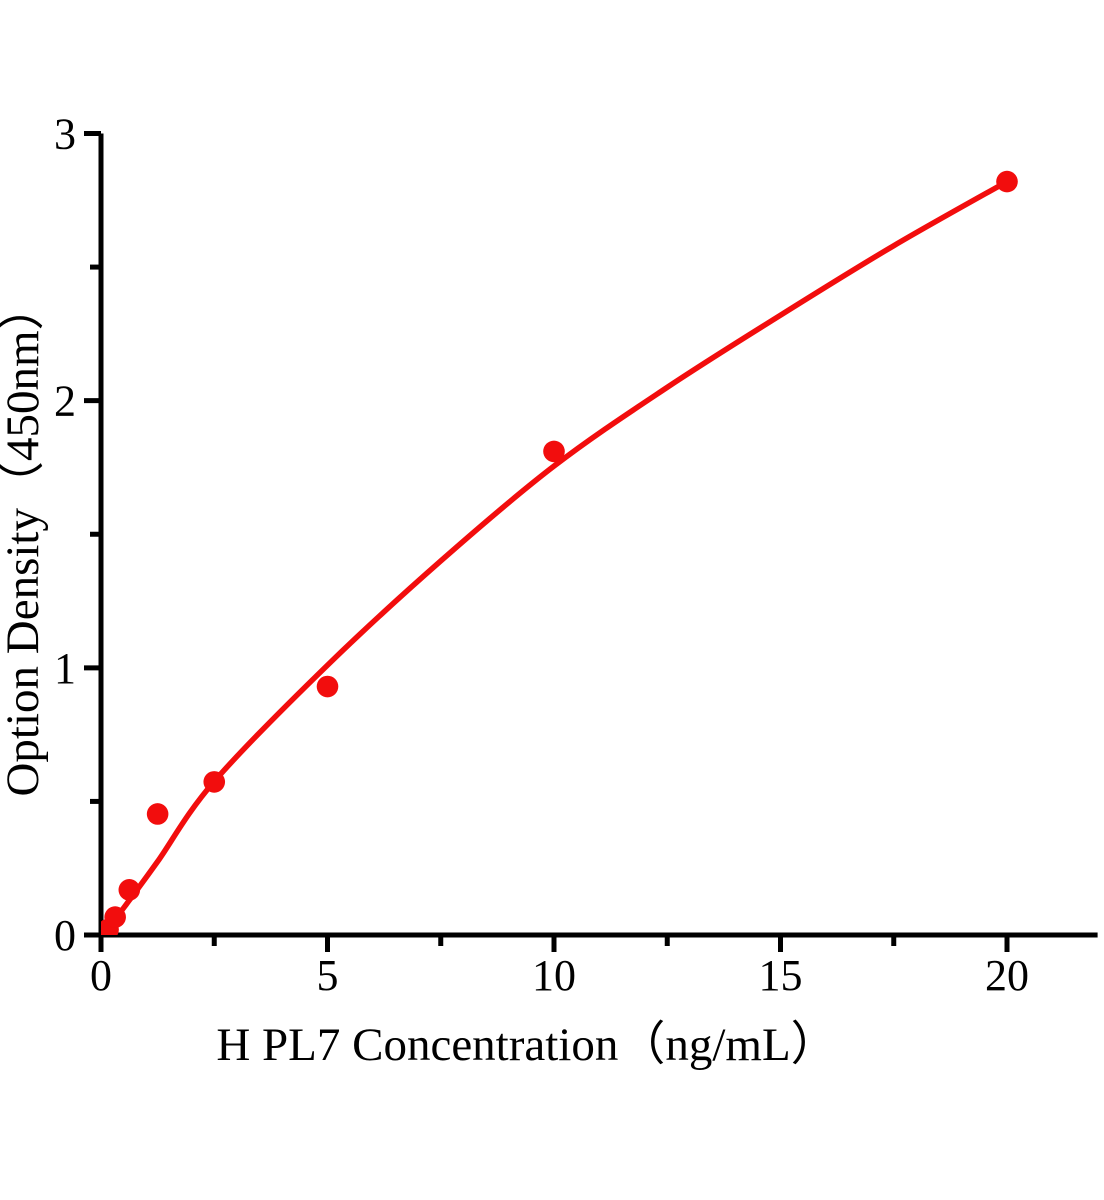  Describe the element at coordinates (526, 1045) in the screenshot. I see `x-axis-title: H PL7 Concentration（ng/mL）` at that location.